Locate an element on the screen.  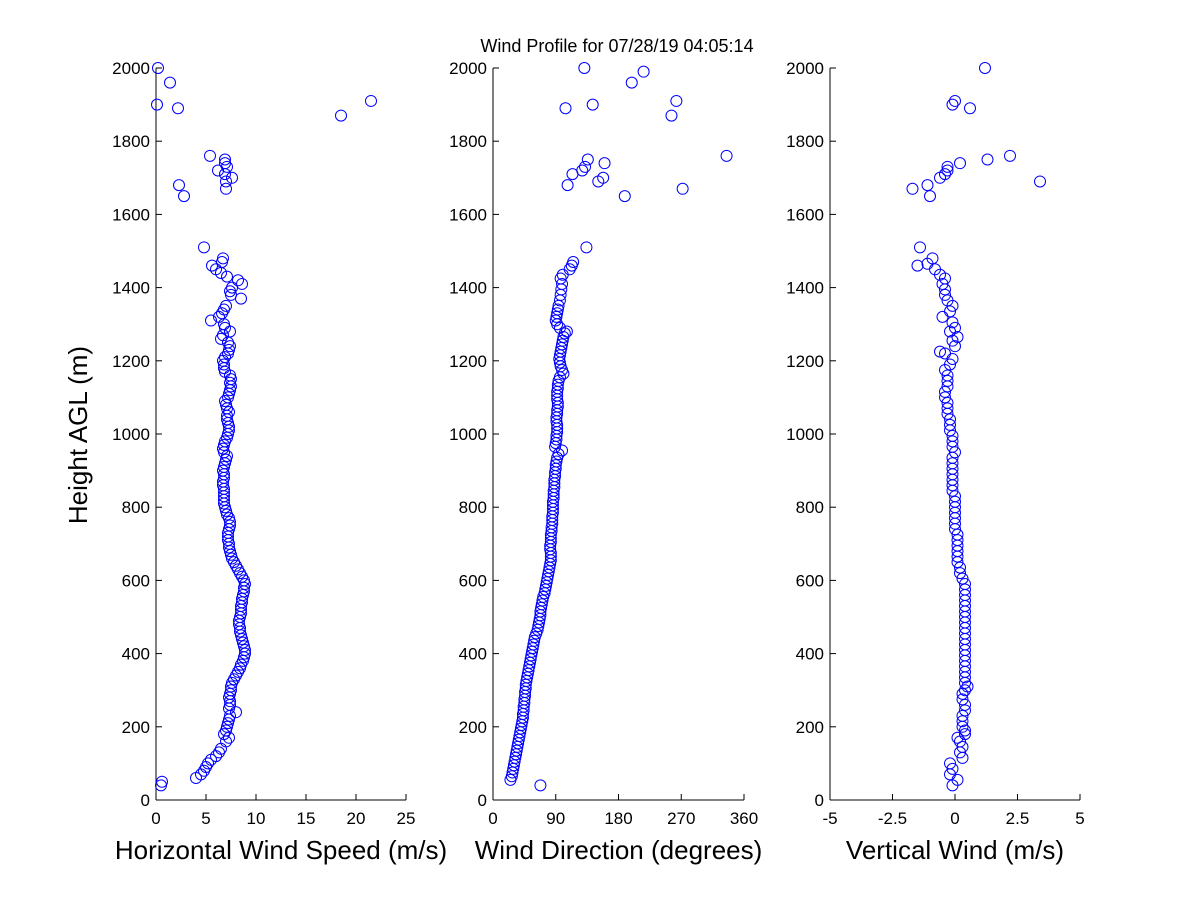
figure-title: Wind Profile for 07/28/19 04:05:14 is located at coordinates (616, 46).